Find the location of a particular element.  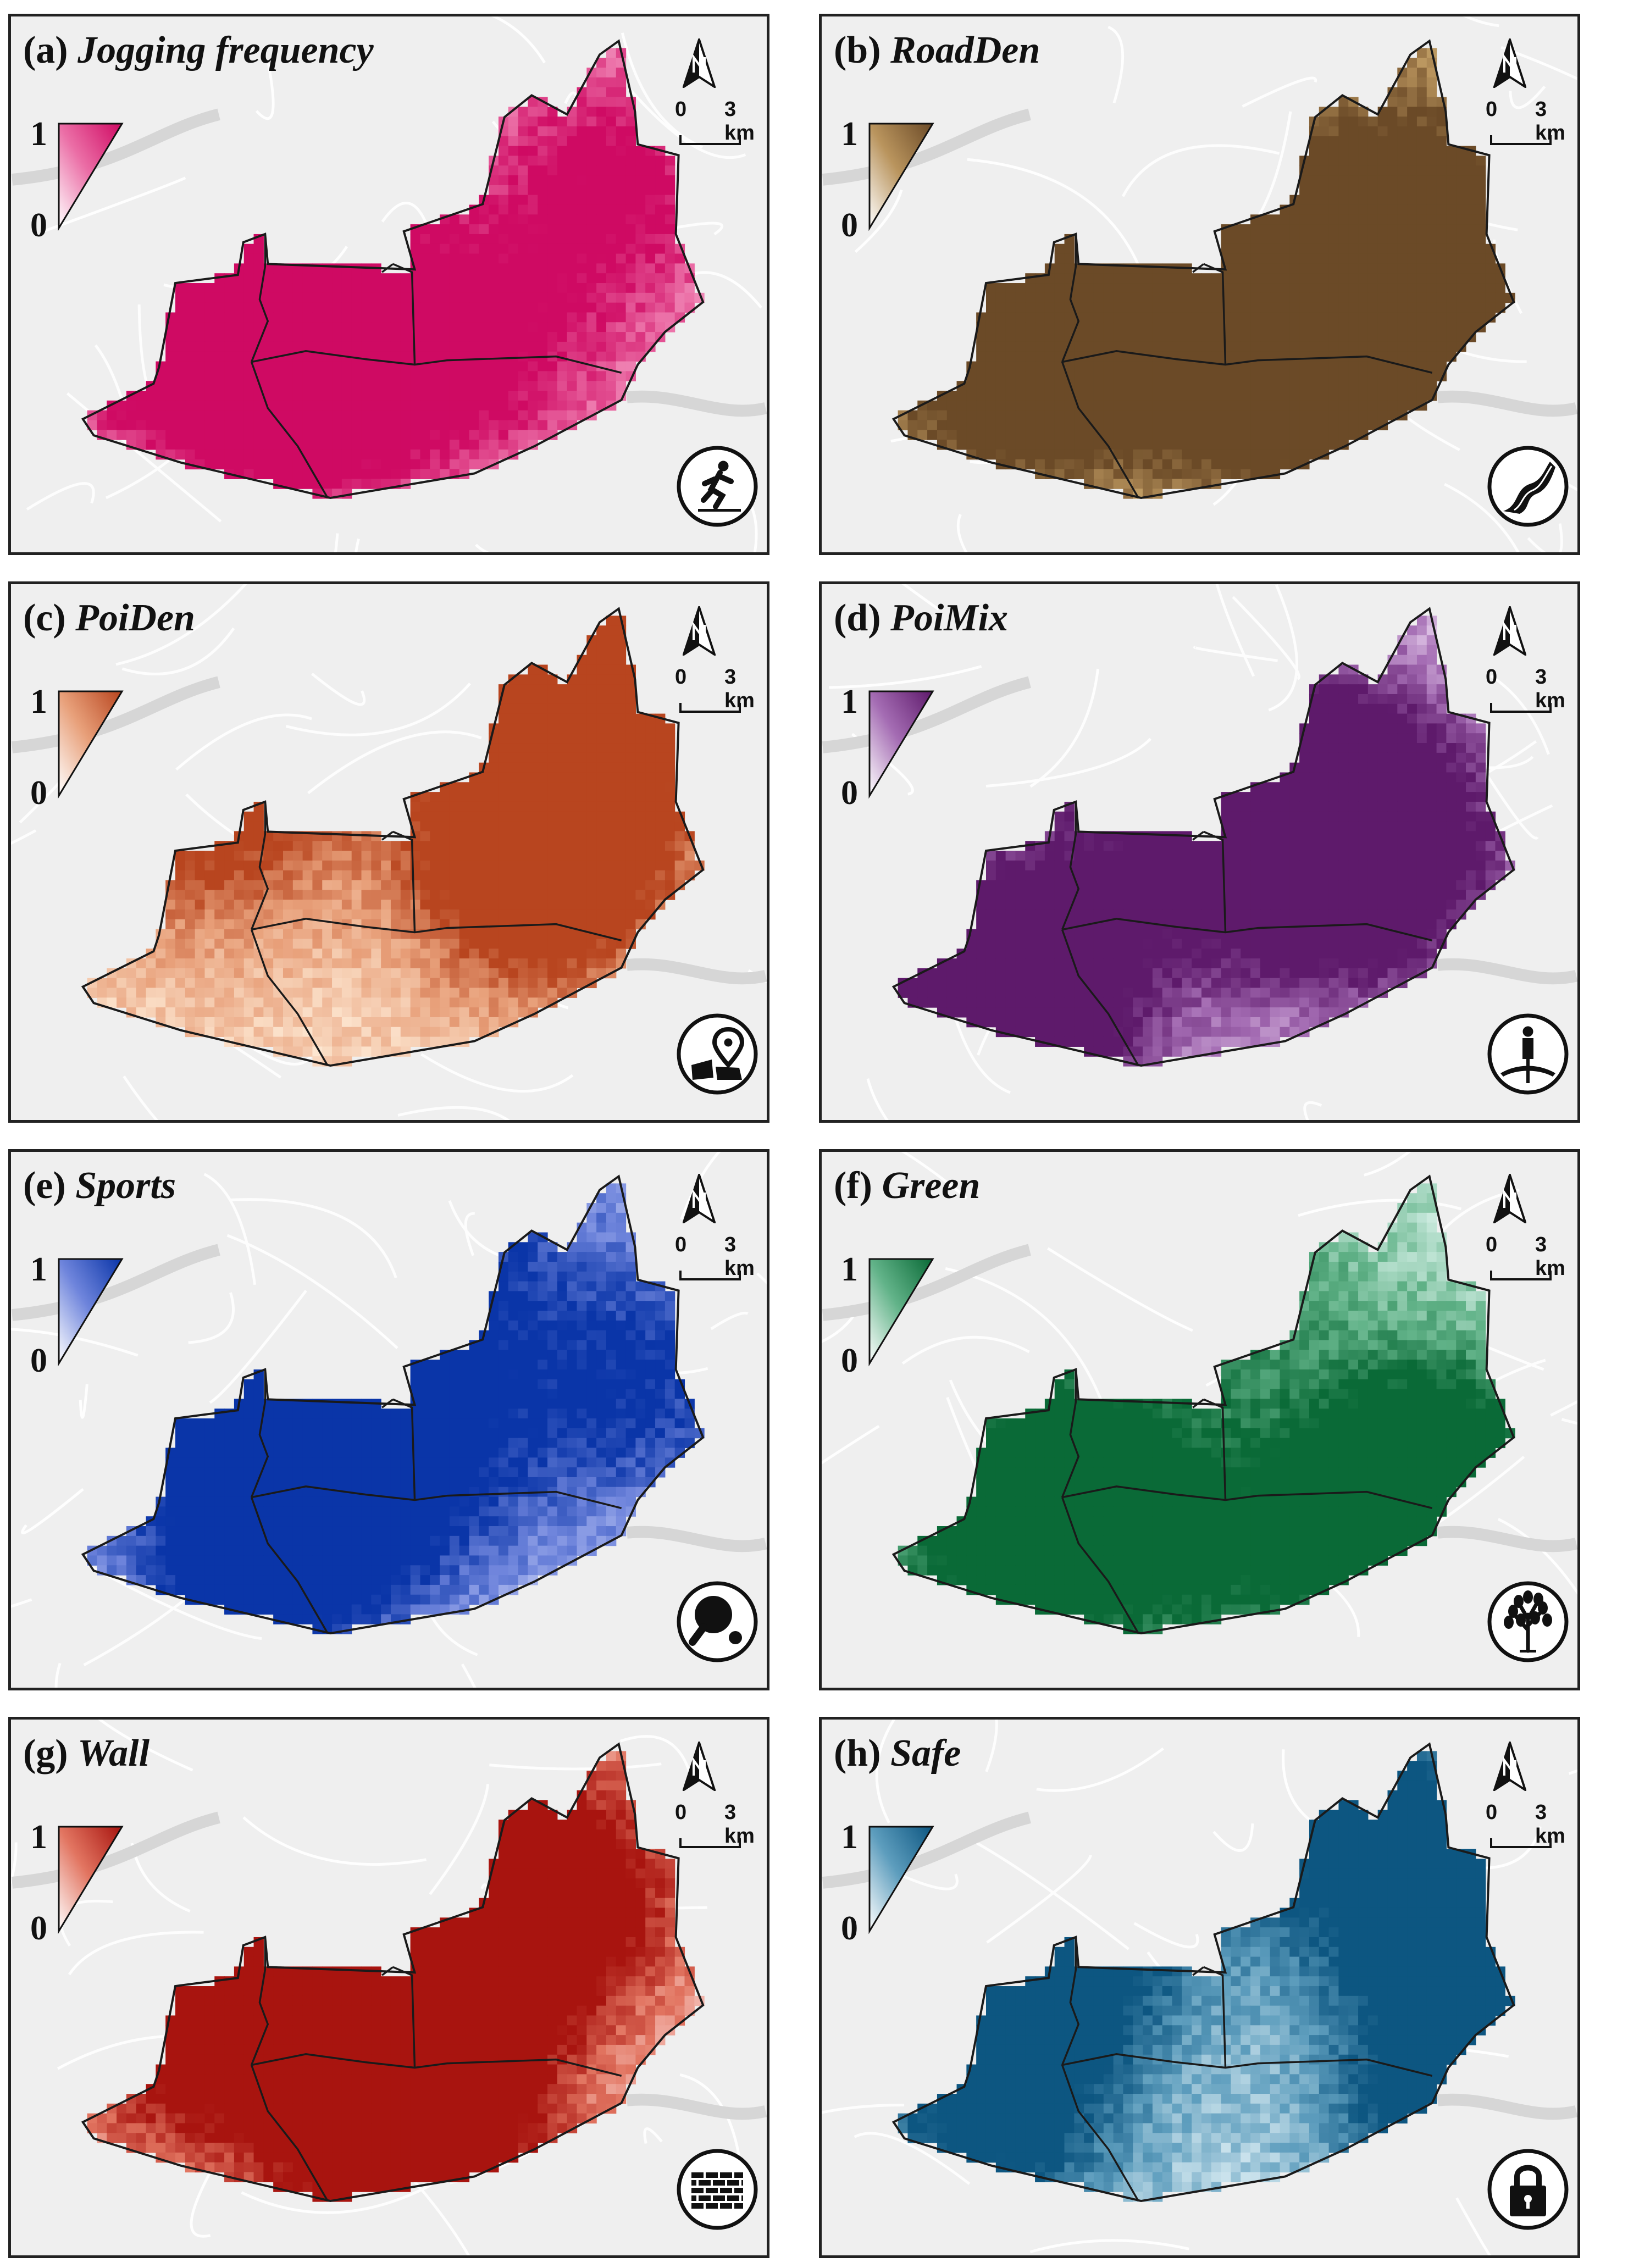

panel-title: (h) Safe is located at coordinates (897, 1754).